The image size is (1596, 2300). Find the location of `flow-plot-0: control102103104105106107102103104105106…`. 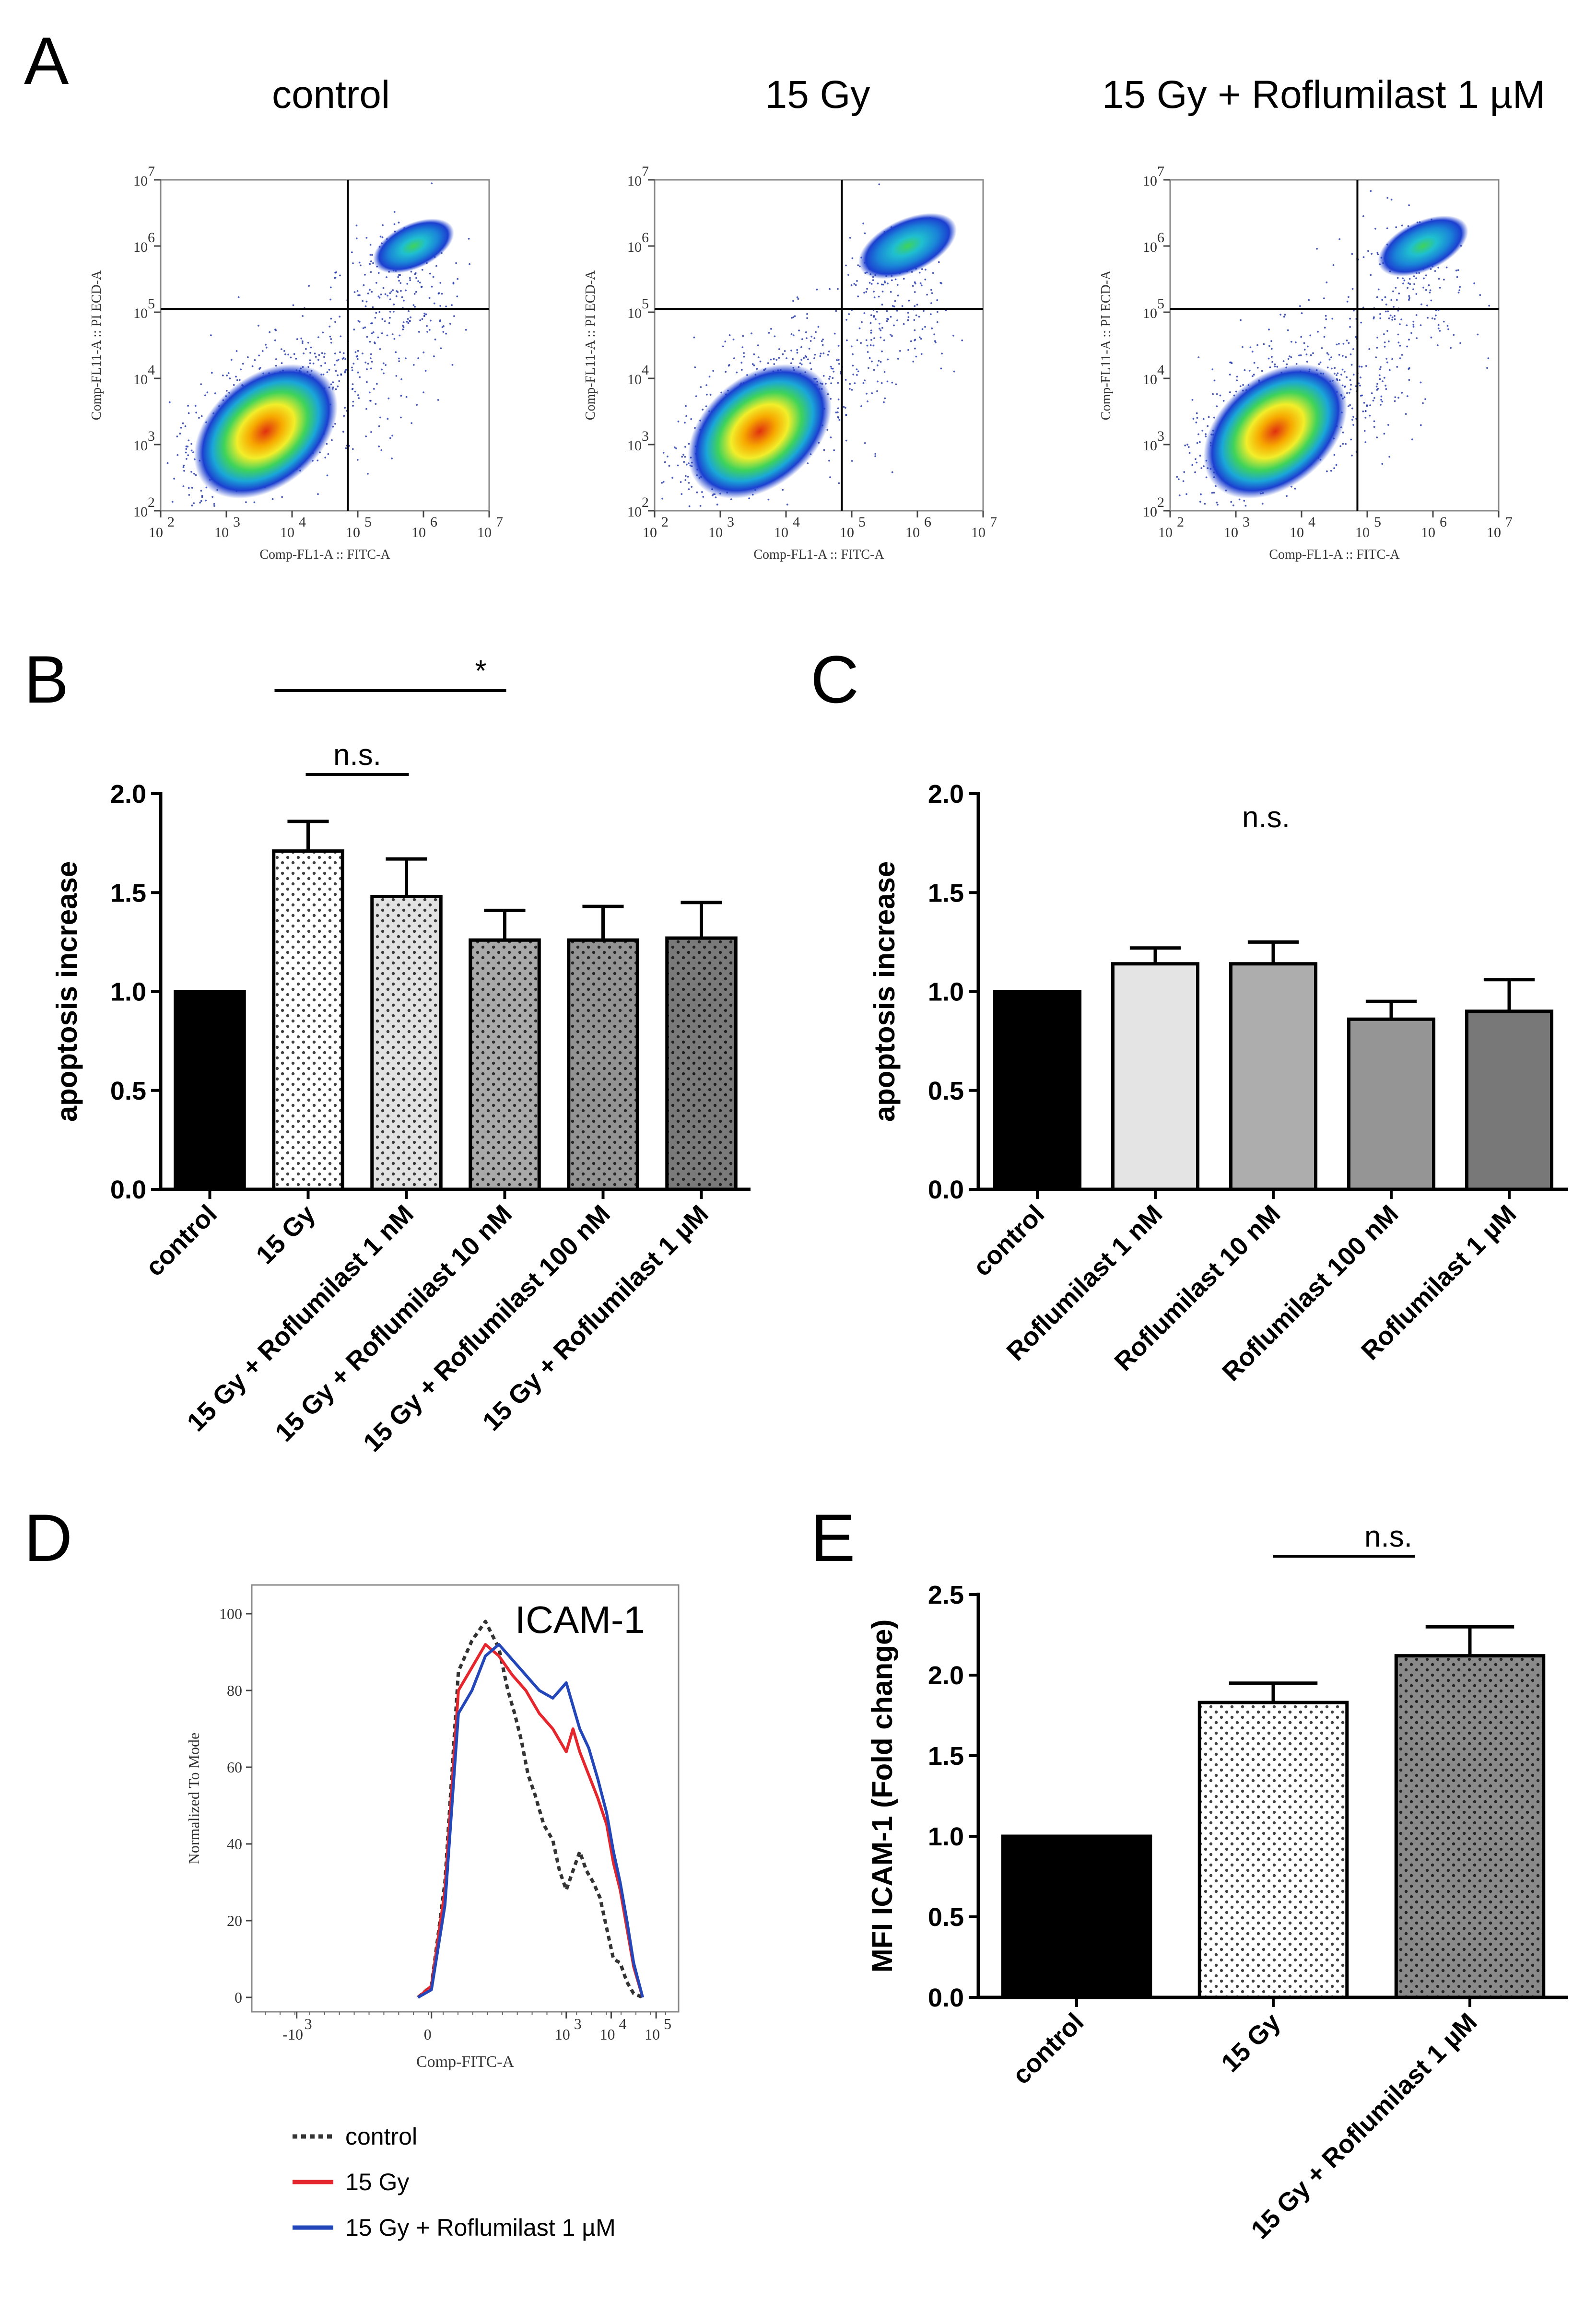

flow-plot-0: control102103104105106107102103104105106… is located at coordinates (296, 317).